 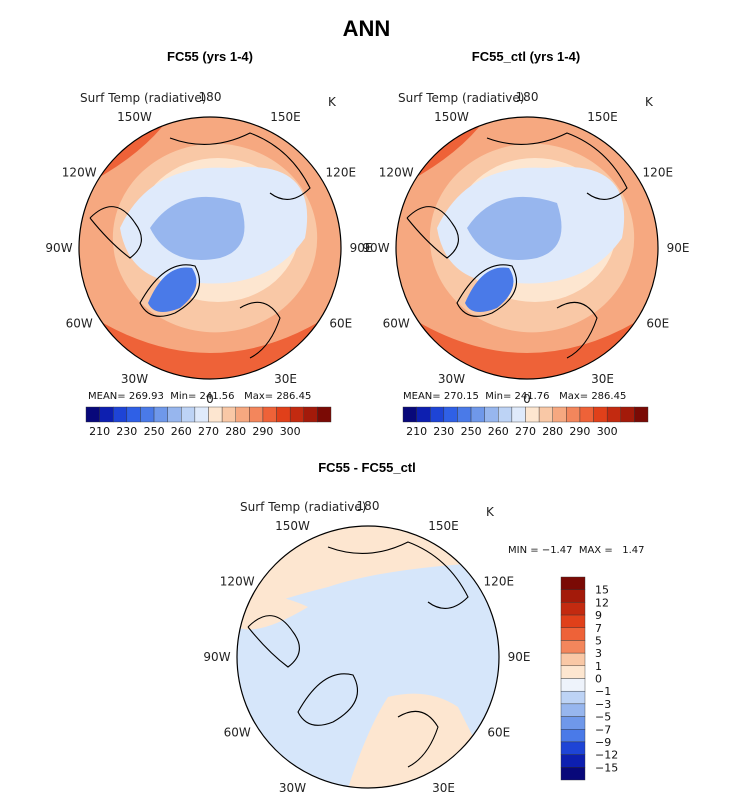 I want to click on panel2-title: FC55_ctl (yrs 1-4), so click(x=526, y=56).